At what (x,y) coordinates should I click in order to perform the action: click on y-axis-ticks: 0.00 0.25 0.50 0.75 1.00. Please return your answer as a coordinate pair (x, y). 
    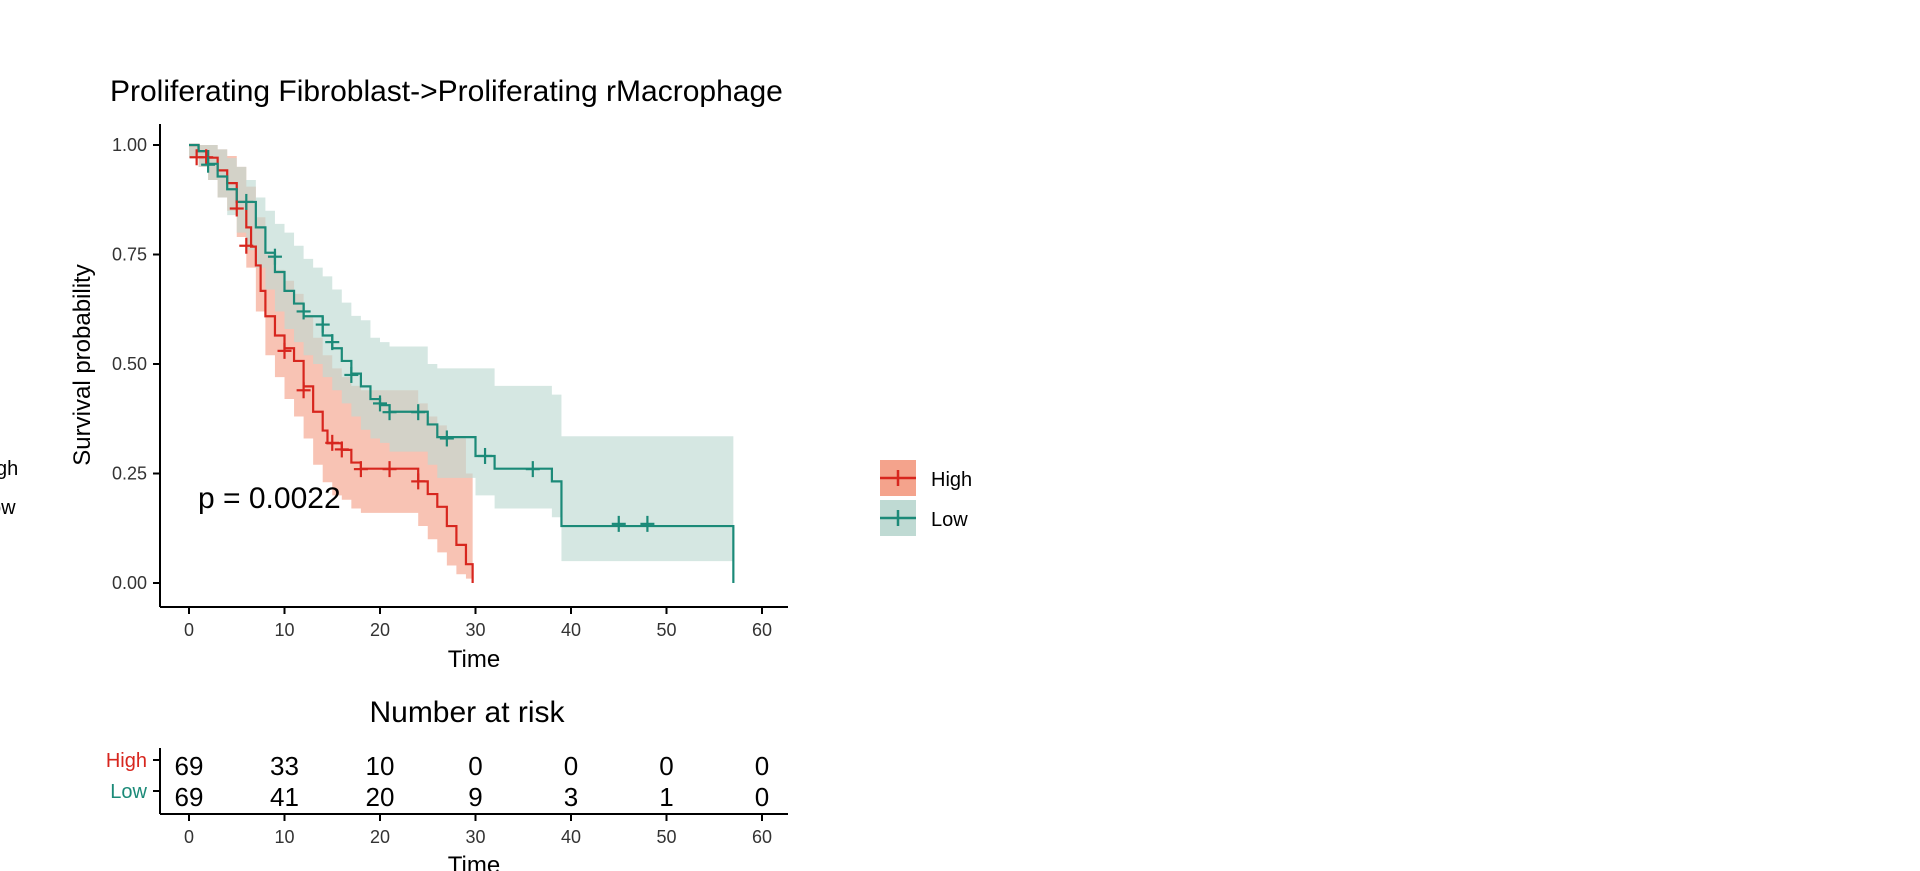
    Looking at the image, I should click on (136, 364).